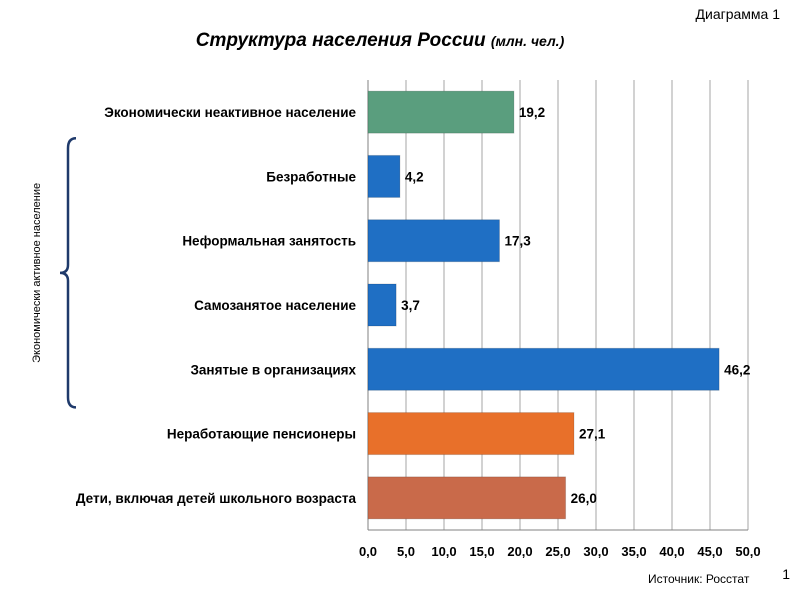 This screenshot has height=600, width=800. I want to click on x-tick-label: 30,0, so click(595, 551).